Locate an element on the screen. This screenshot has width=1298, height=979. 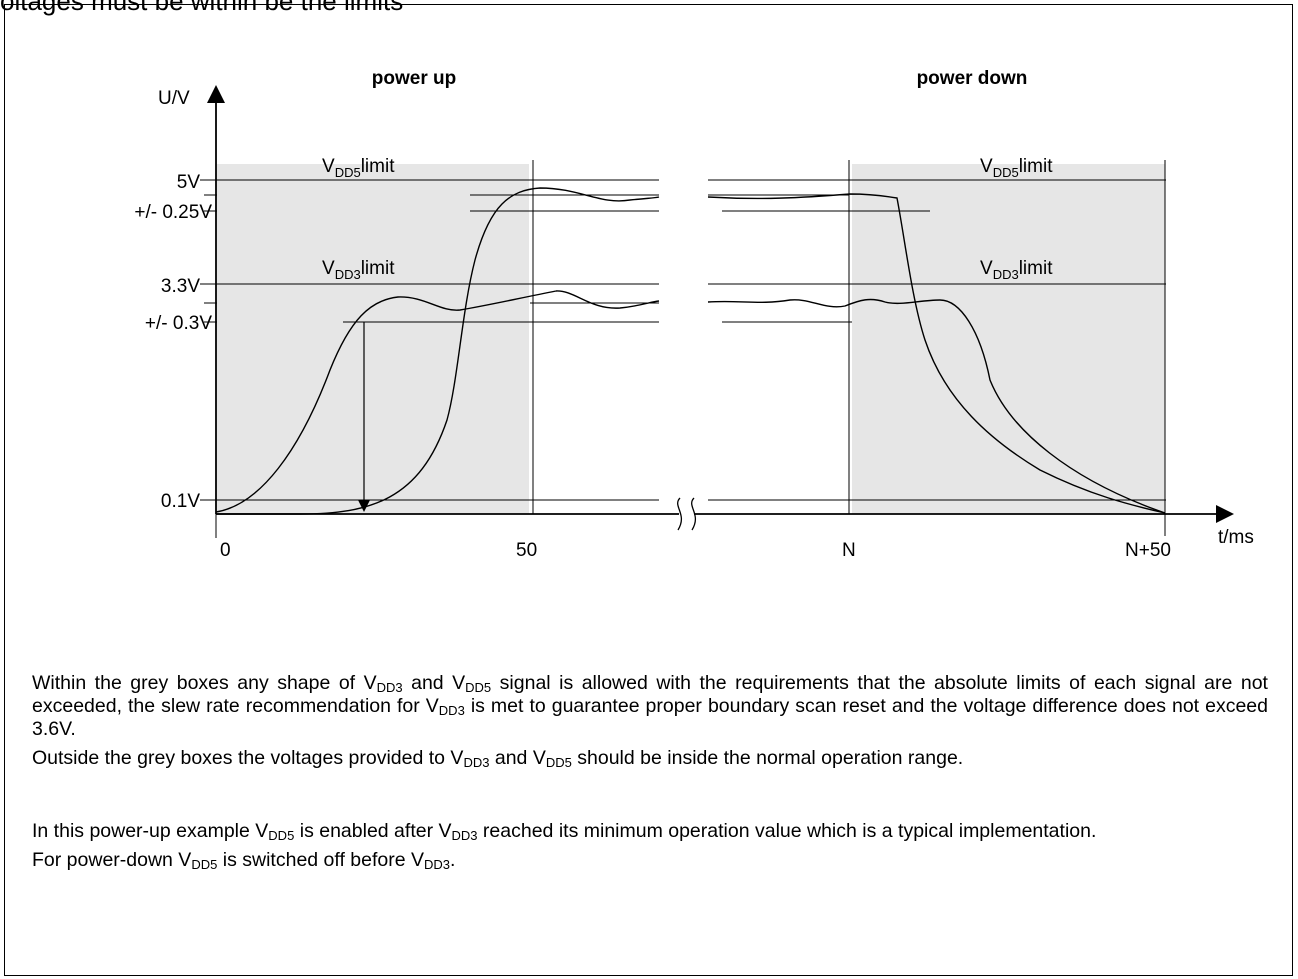
x-tick-marks is located at coordinates (690, 526).